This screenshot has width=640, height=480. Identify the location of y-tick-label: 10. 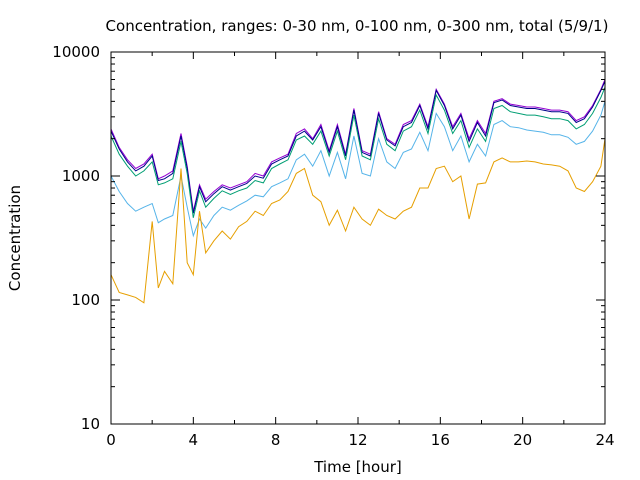
(90, 424).